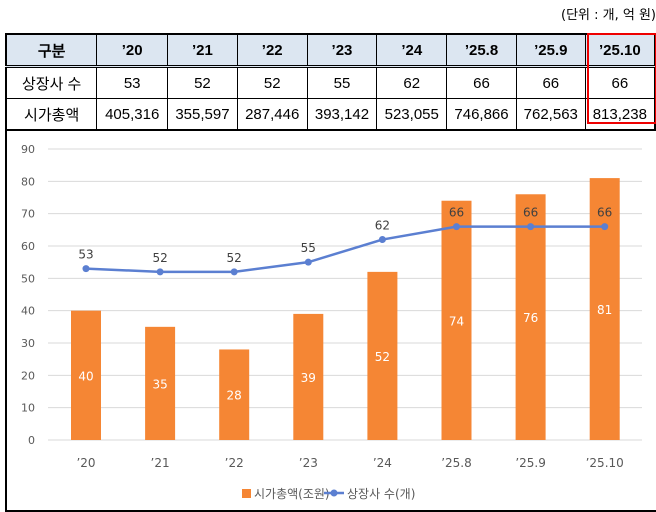 This screenshot has height=512, width=656. I want to click on bar-data-label: 81, so click(604, 310).